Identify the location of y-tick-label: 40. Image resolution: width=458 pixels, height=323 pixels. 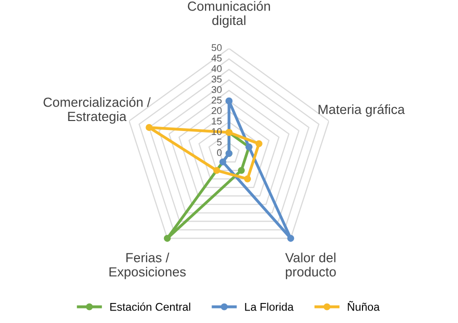
(216, 68).